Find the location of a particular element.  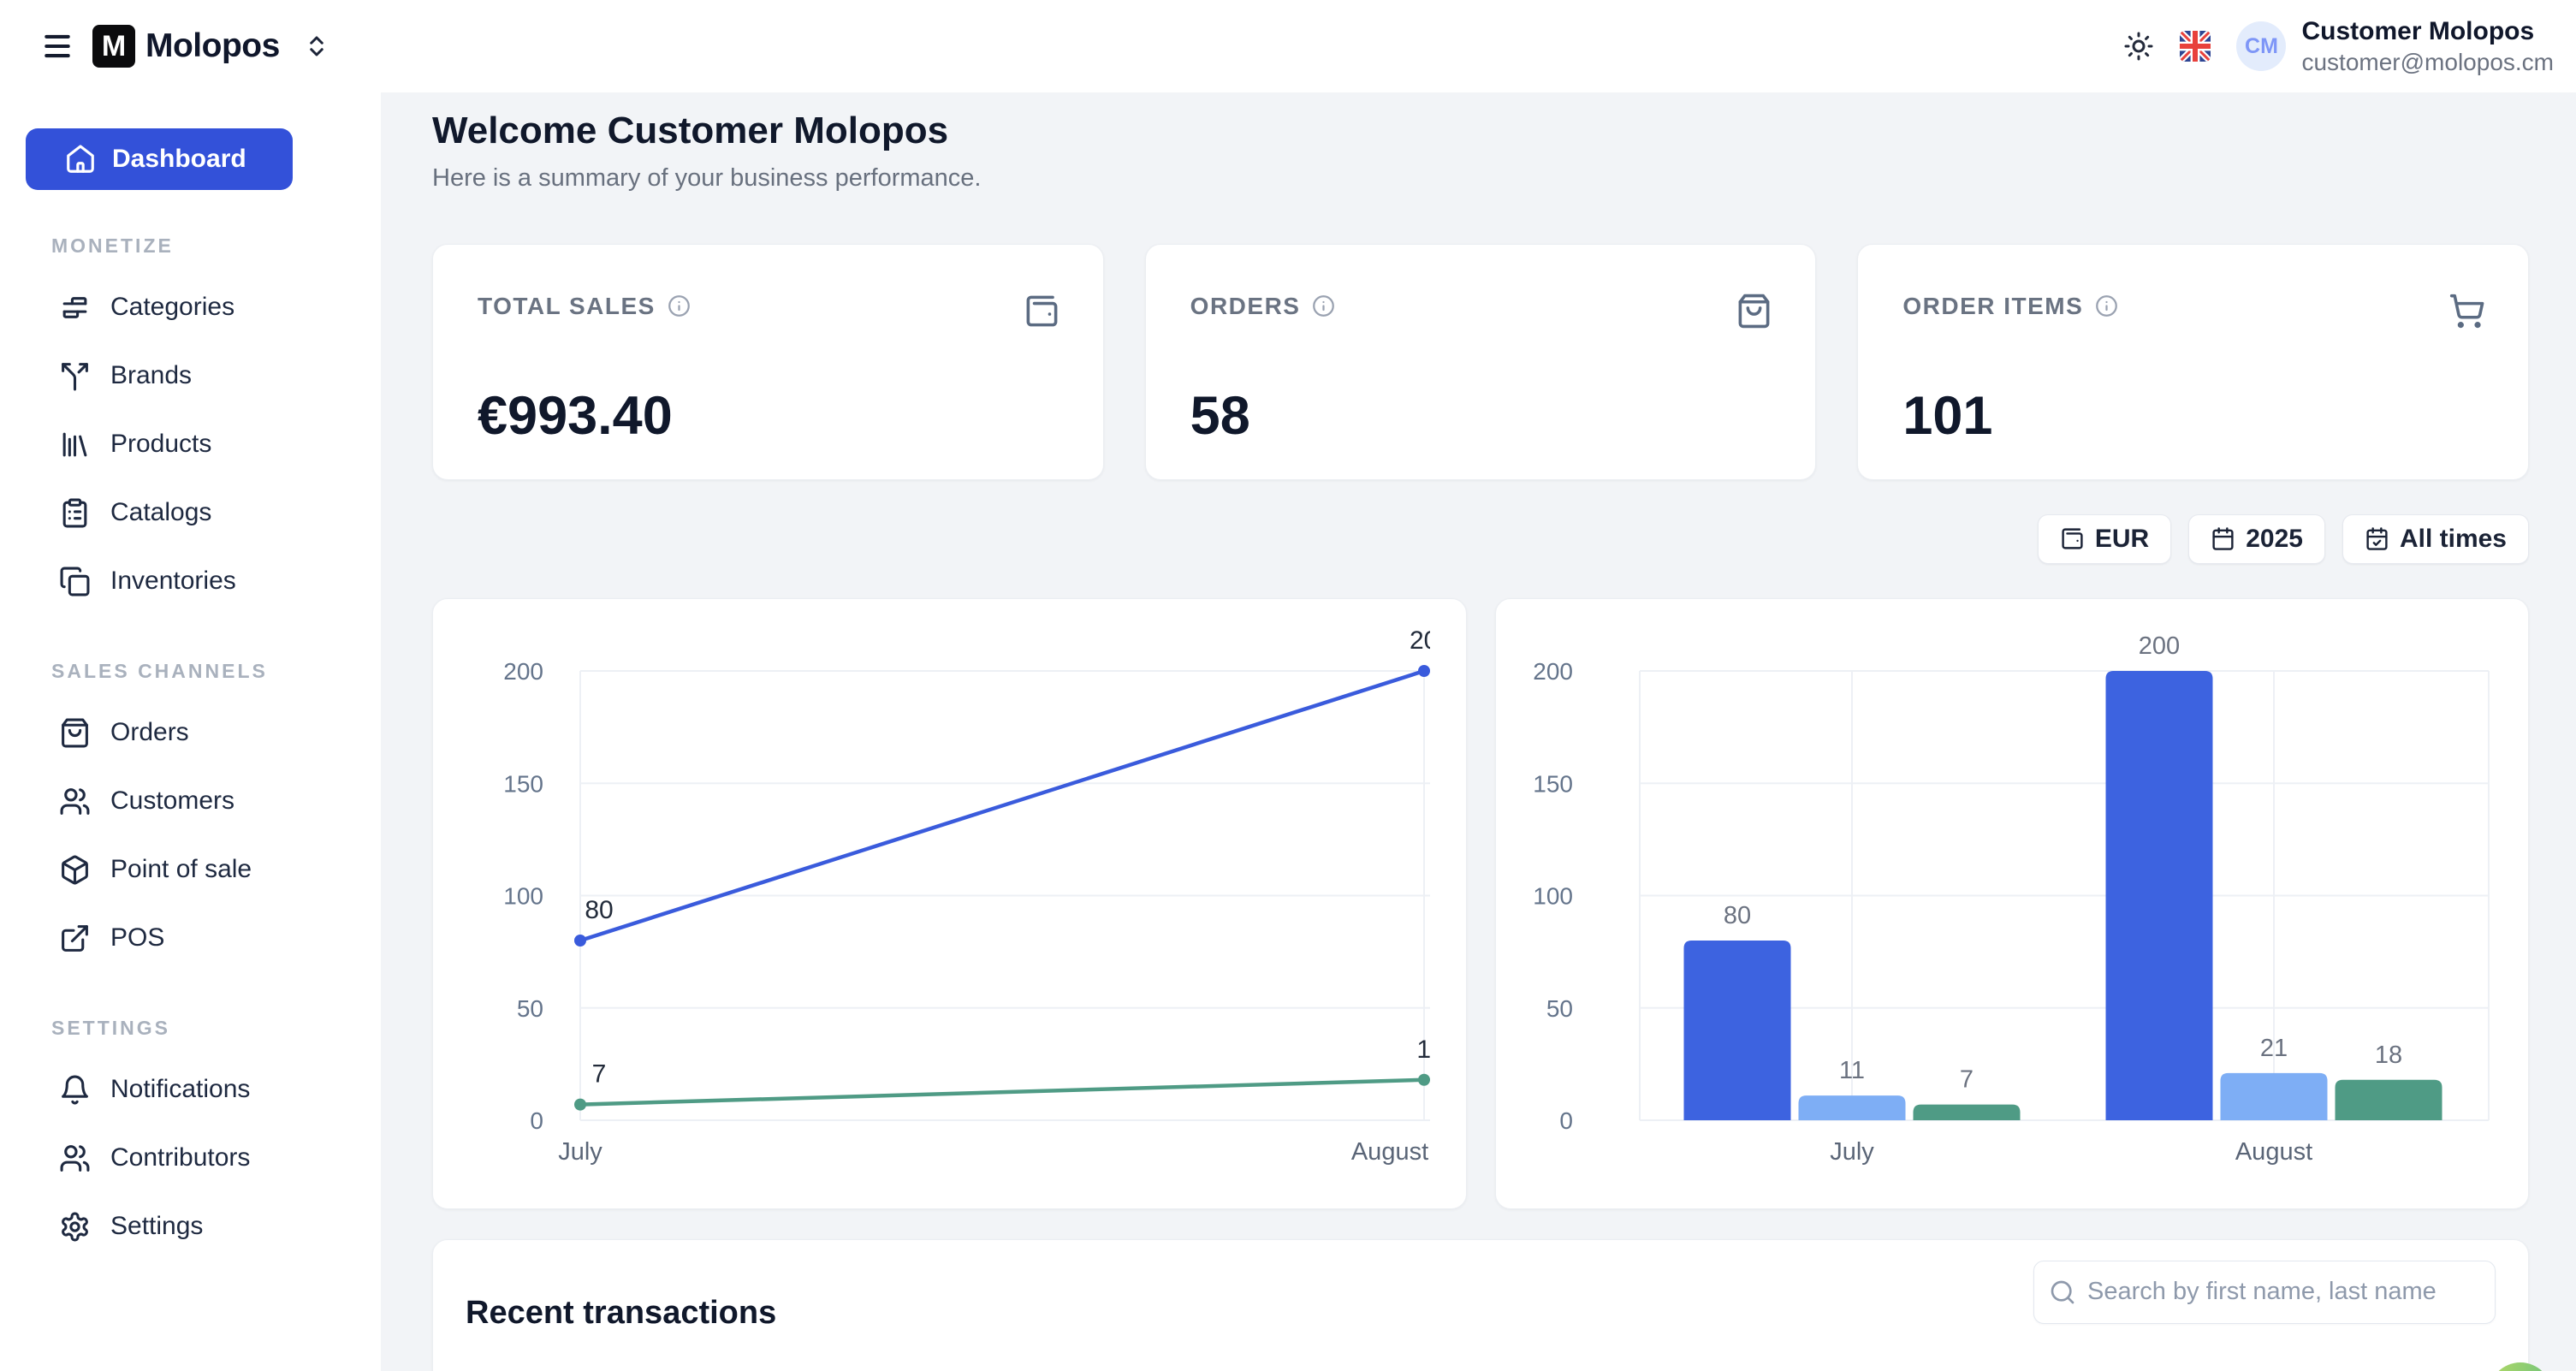

filters-row: EUR 2025 All times is located at coordinates (1480, 538).